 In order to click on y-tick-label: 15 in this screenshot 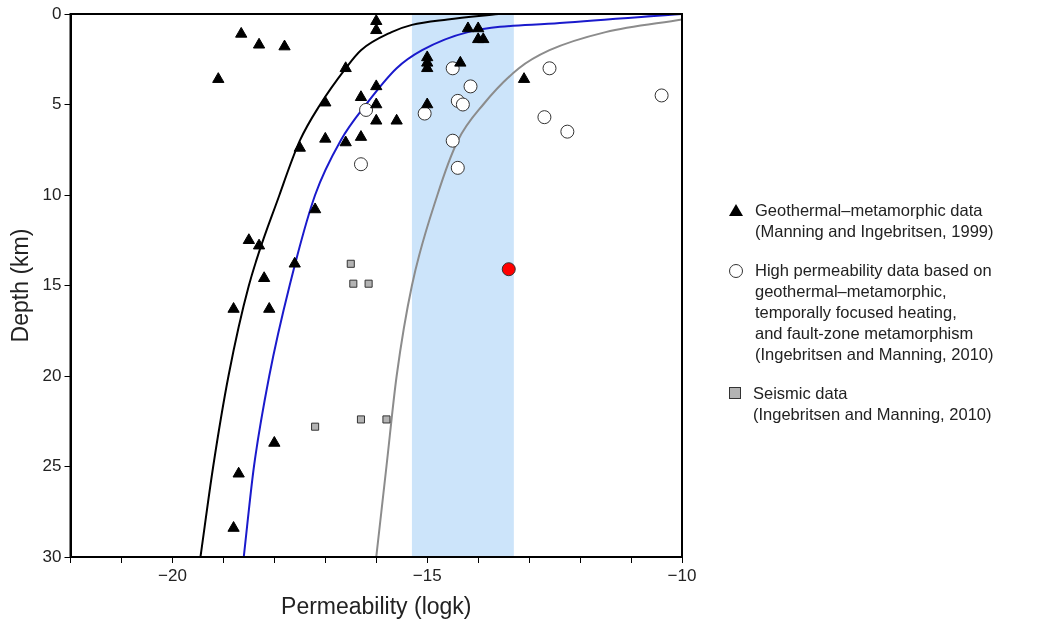, I will do `click(52, 285)`.